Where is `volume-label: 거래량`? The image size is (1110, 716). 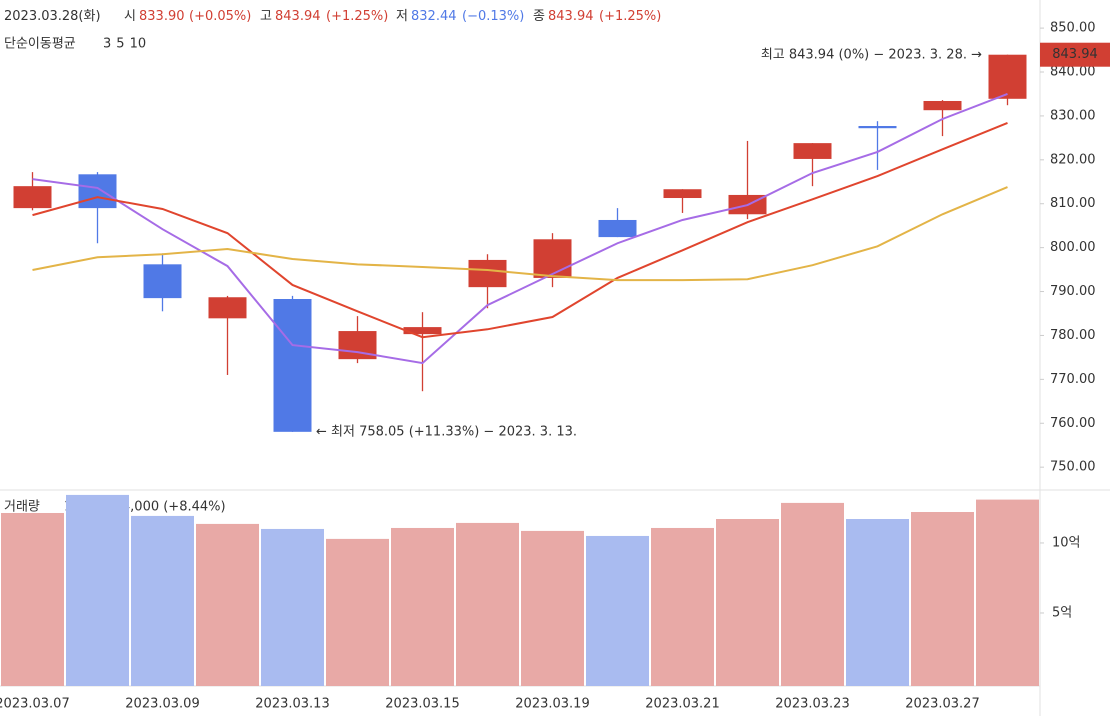
volume-label: 거래량 is located at coordinates (22, 507).